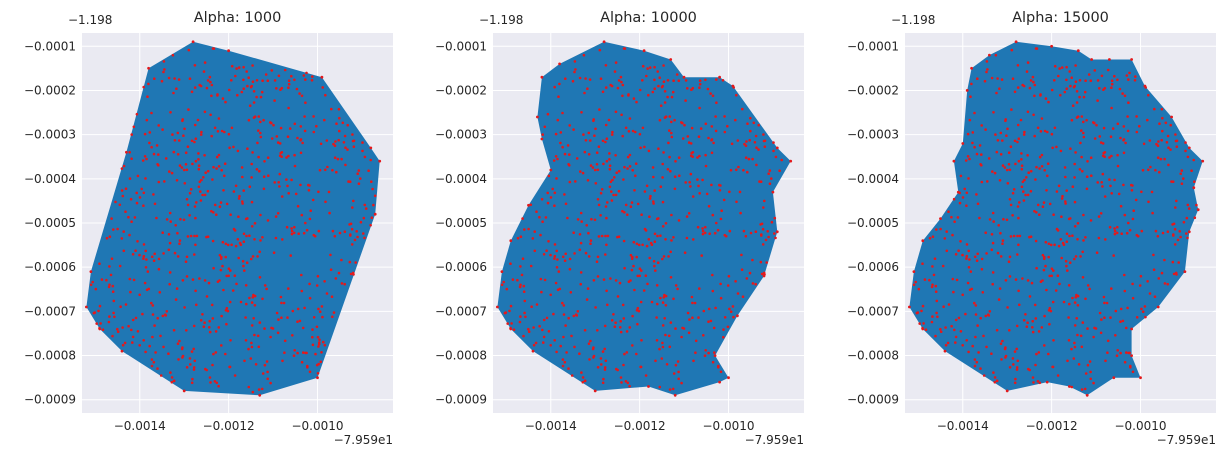 This screenshot has width=1223, height=463. What do you see at coordinates (317, 426) in the screenshot?
I see `x-tick-label: −0.0010` at bounding box center [317, 426].